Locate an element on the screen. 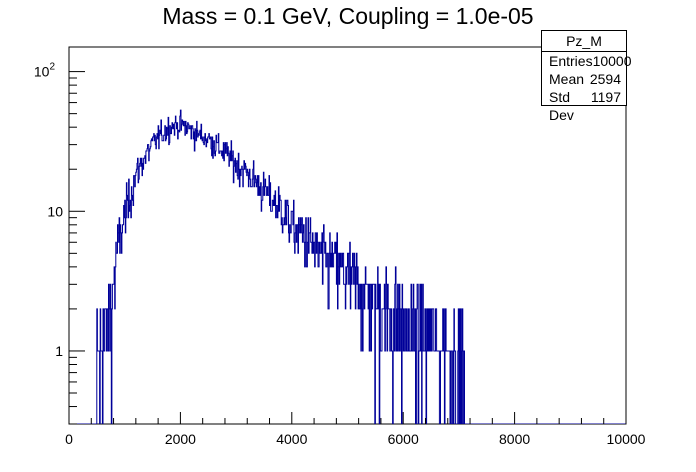  mean-value: 2594 is located at coordinates (605, 79).